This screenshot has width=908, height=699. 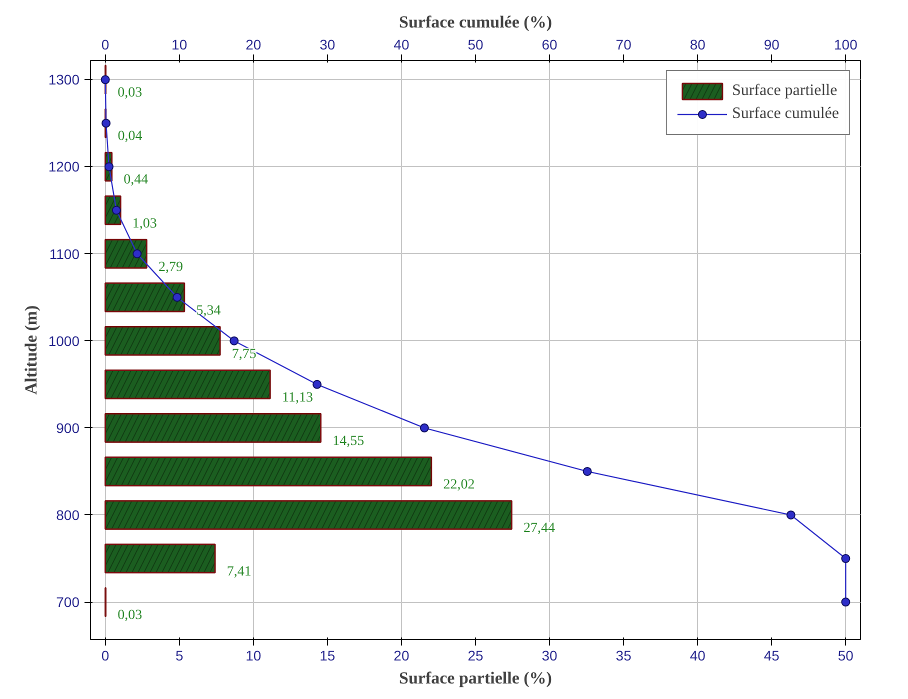 I want to click on x2-tick-label: 40, so click(x=402, y=44).